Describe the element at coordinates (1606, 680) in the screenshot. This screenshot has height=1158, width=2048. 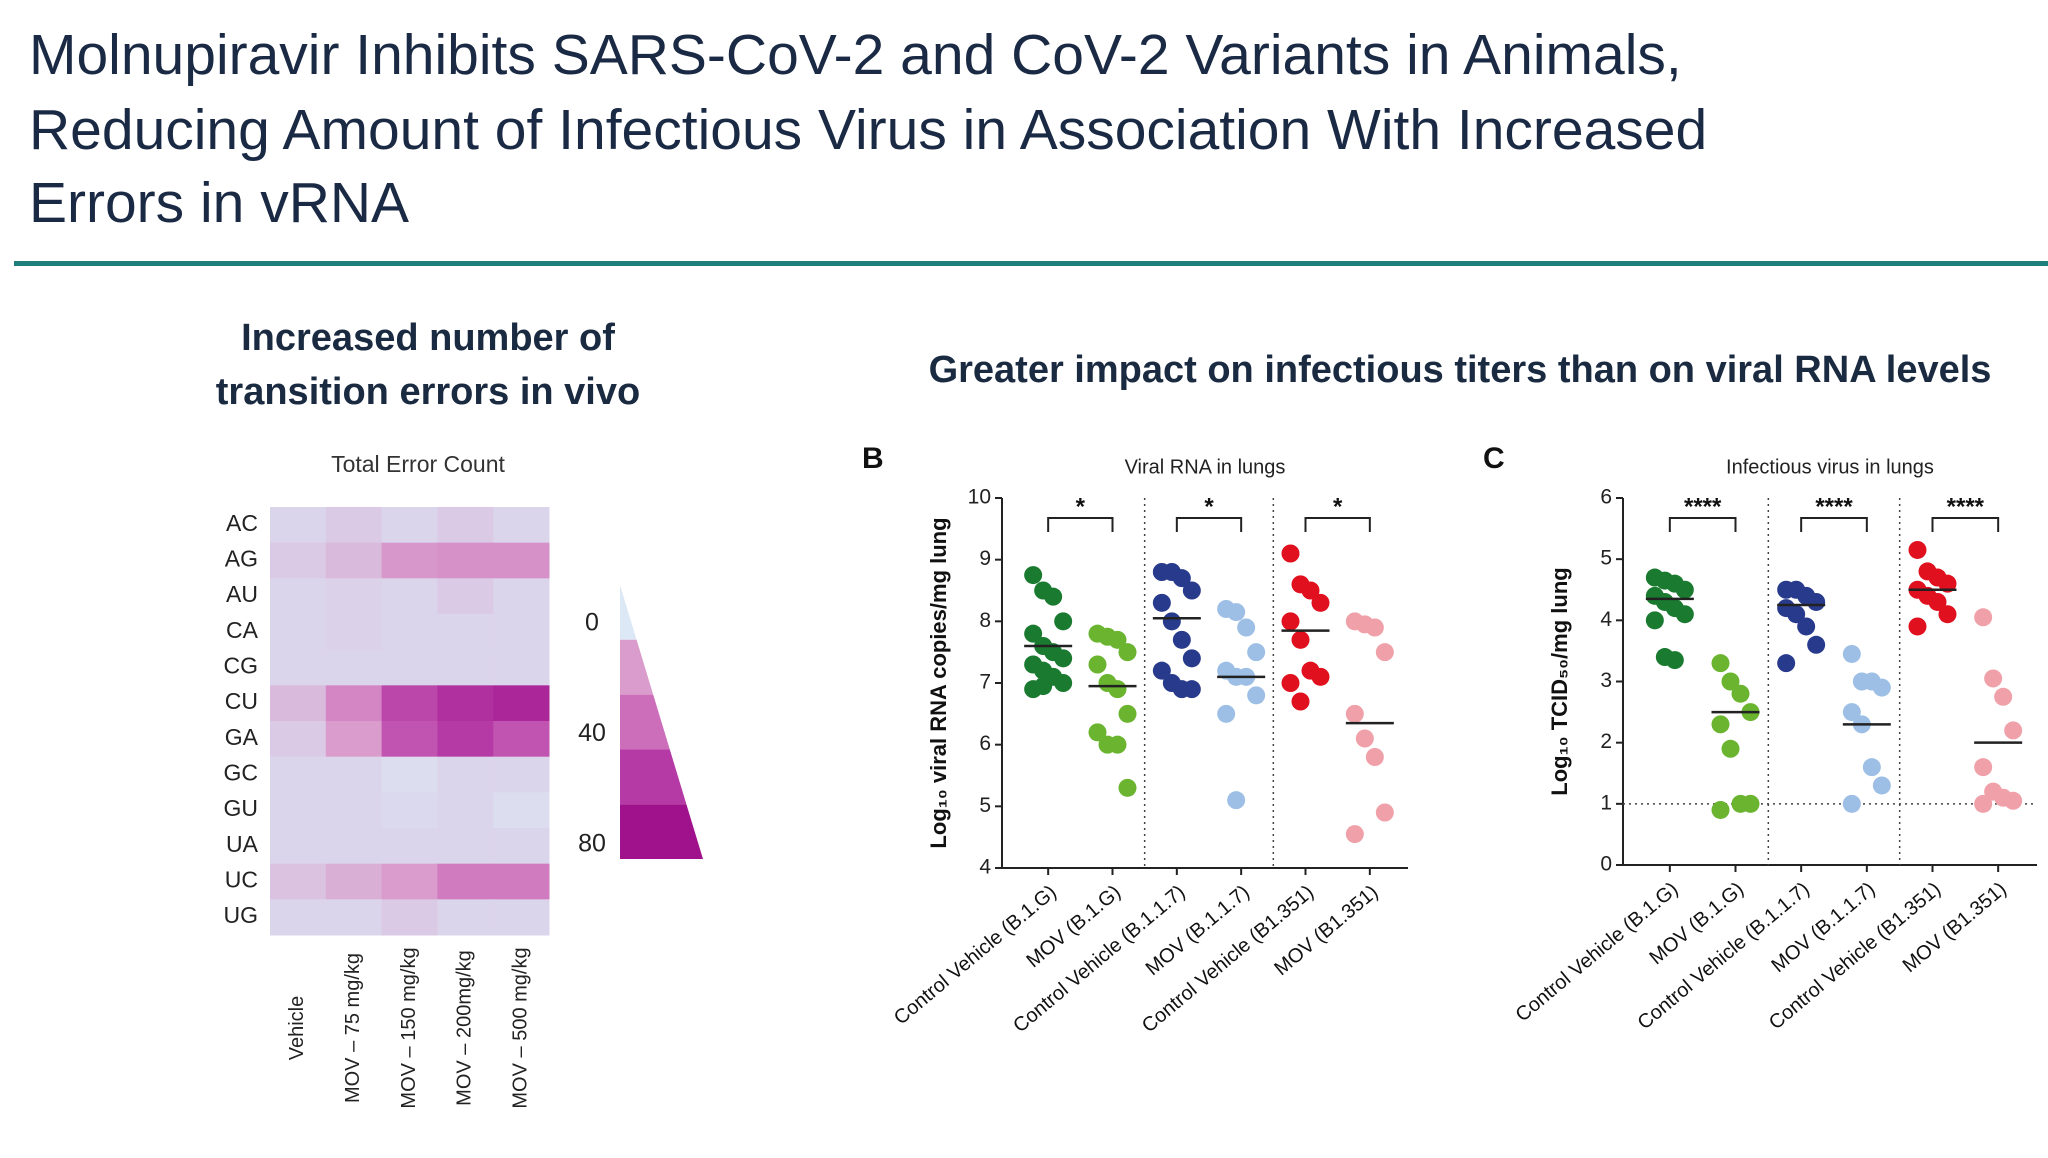
I see `y-tick-label: 3` at that location.